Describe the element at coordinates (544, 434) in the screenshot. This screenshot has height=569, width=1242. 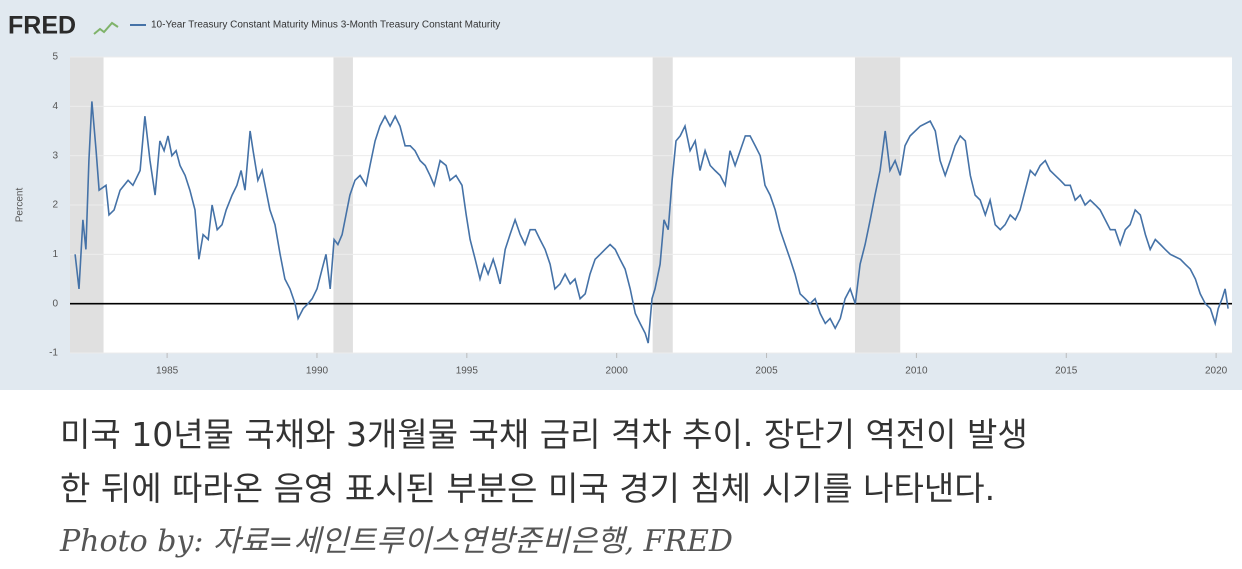
I see `caption-line: 미국 10년물 국채와 3개월물 국채 금리 격차 추이. 장단기 역전이 발생` at that location.